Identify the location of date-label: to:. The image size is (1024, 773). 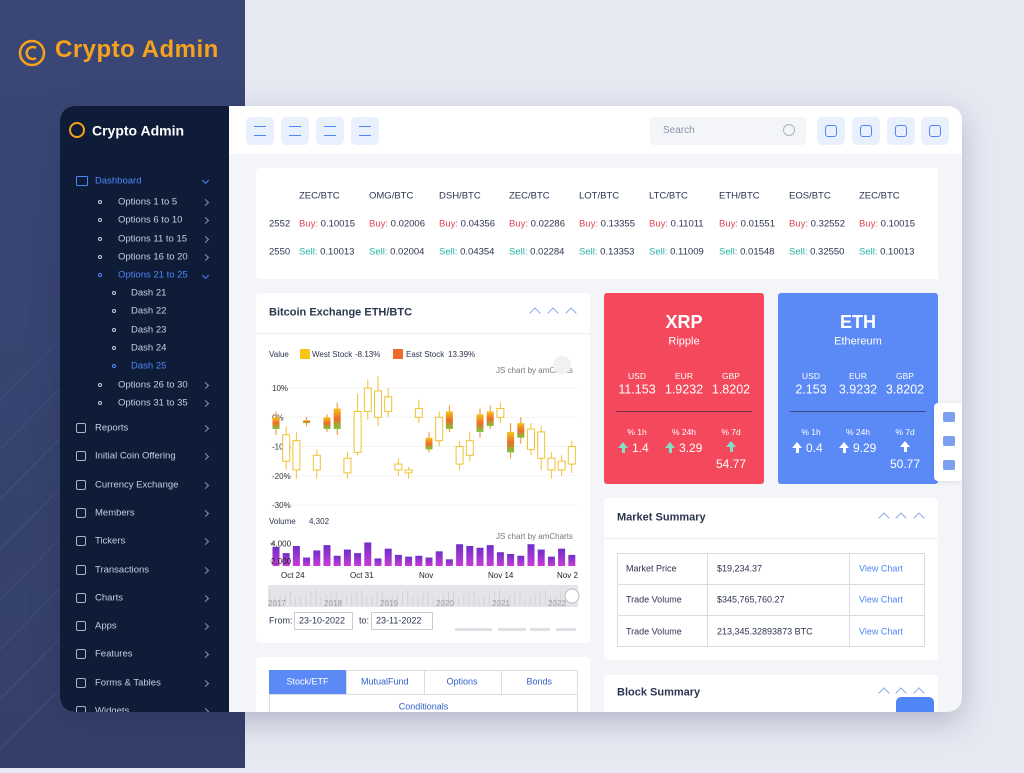
(364, 620).